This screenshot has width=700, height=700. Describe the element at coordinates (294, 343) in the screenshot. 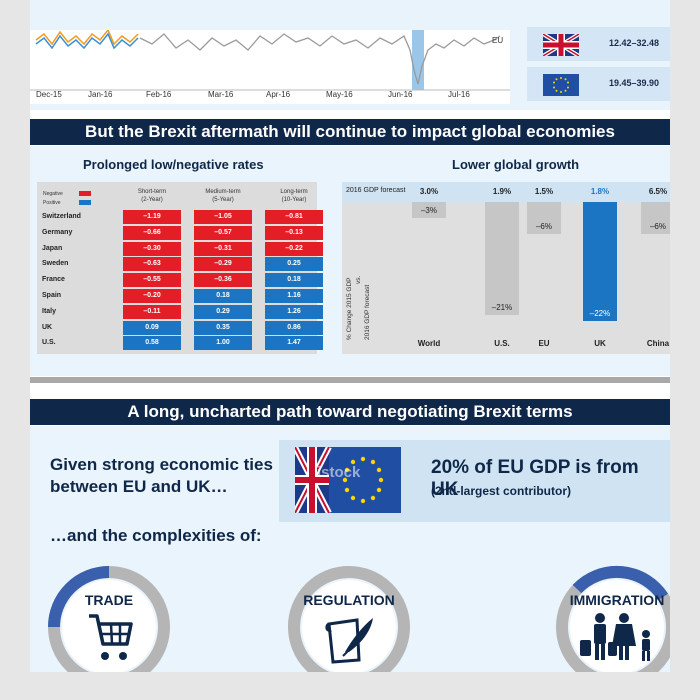

I see `rate-cell: 1.47` at that location.